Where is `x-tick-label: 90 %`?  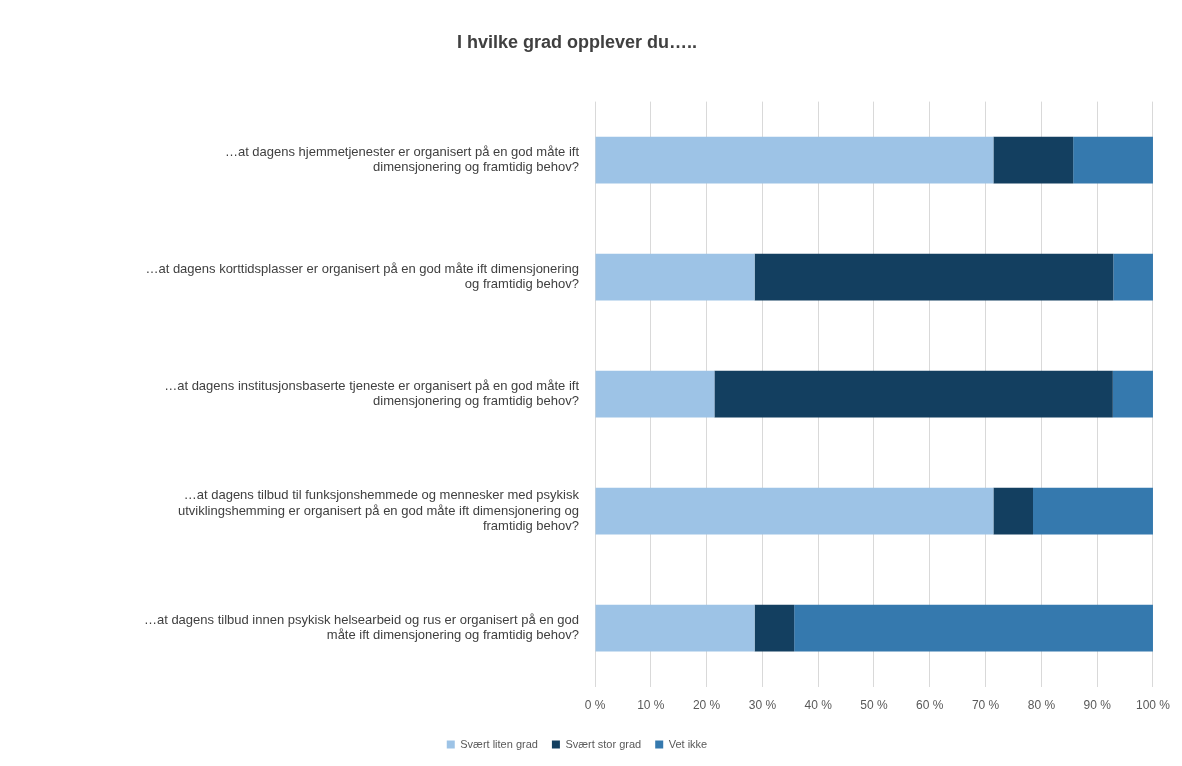 x-tick-label: 90 % is located at coordinates (1097, 705).